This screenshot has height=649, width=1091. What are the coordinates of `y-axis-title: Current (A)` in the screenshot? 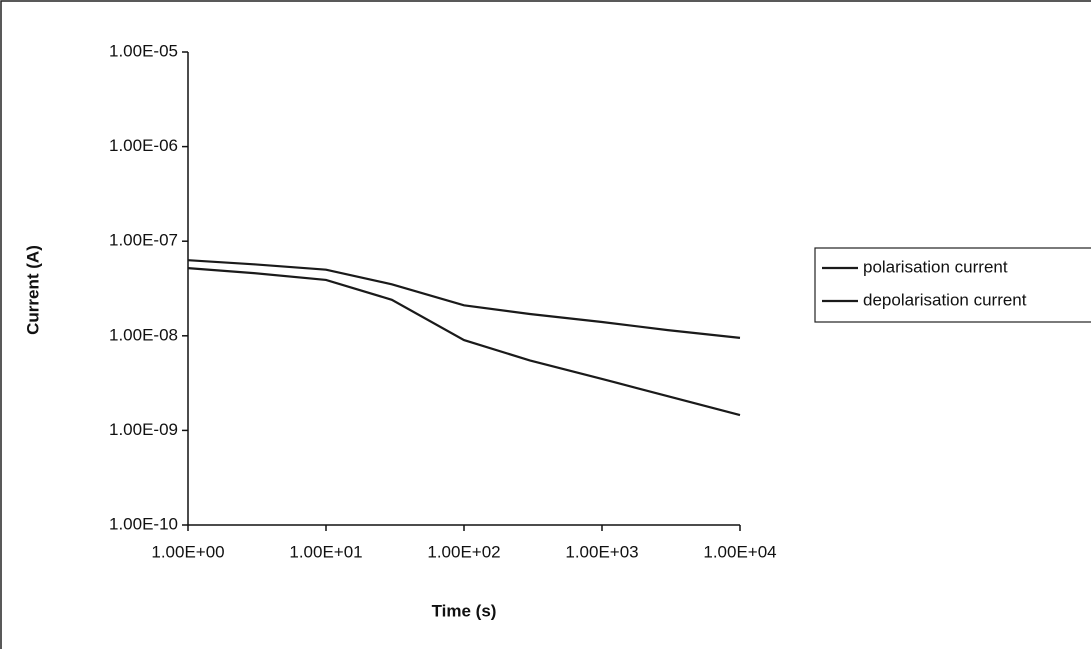 It's located at (32, 290).